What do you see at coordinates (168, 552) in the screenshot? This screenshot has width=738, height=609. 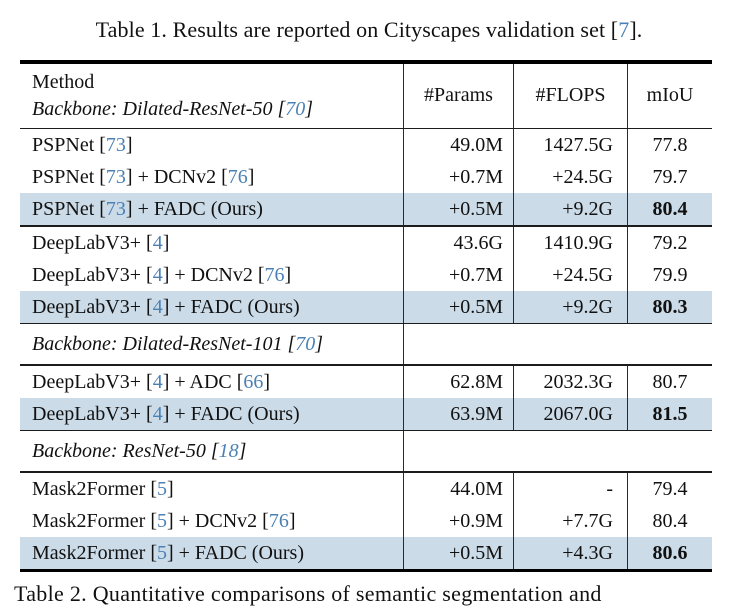 I see `method-cell: Mask2Former [5] + FADC (Ours)` at bounding box center [168, 552].